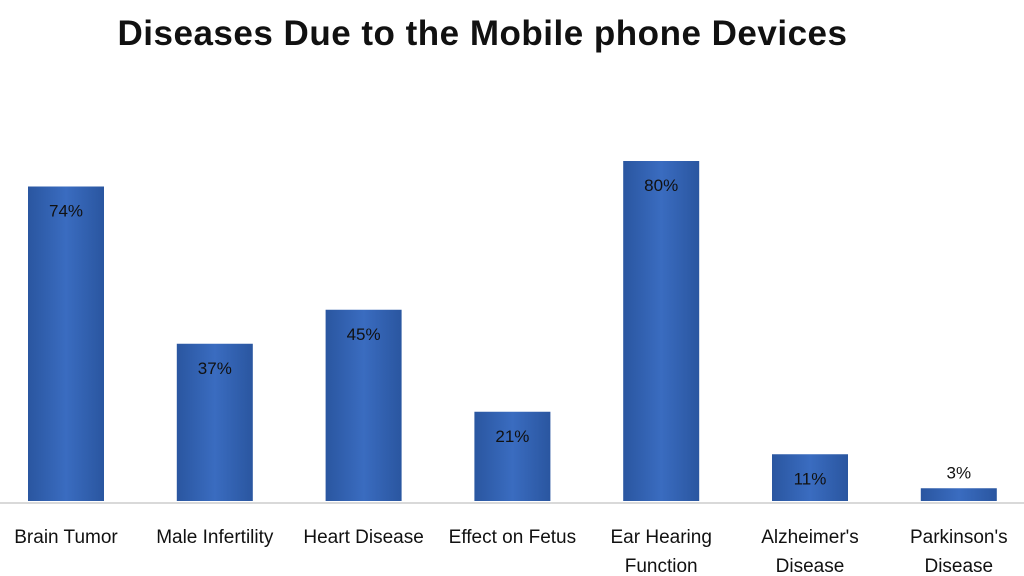  I want to click on chart-title: Diseases Due to the Mobile phone Devices, so click(482, 33).